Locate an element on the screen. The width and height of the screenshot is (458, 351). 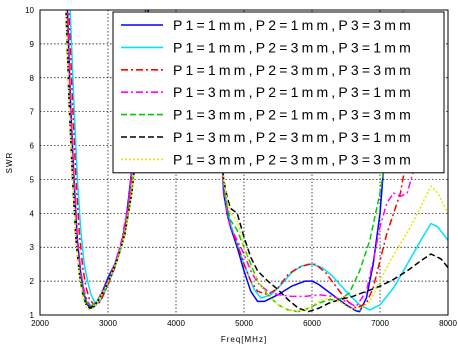
y-axis-label: SWR is located at coordinates (9, 163).